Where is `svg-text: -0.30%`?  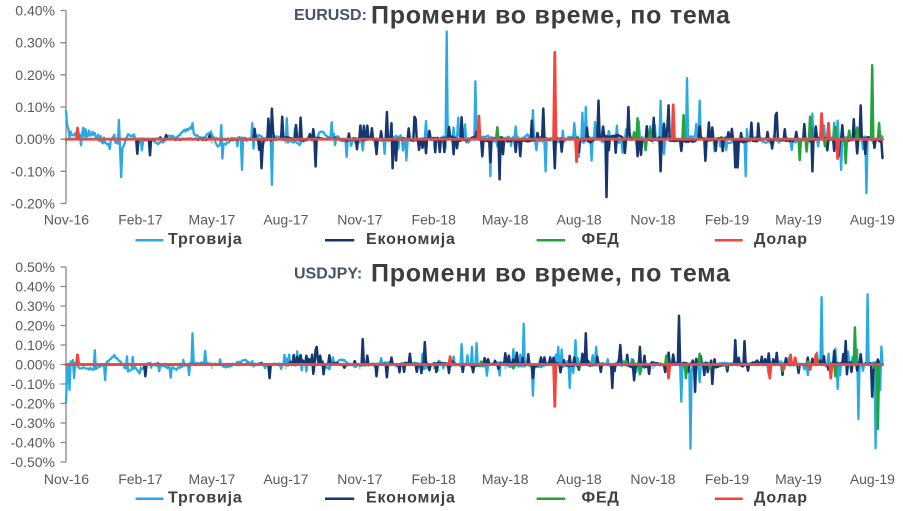 svg-text: -0.30% is located at coordinates (33, 423).